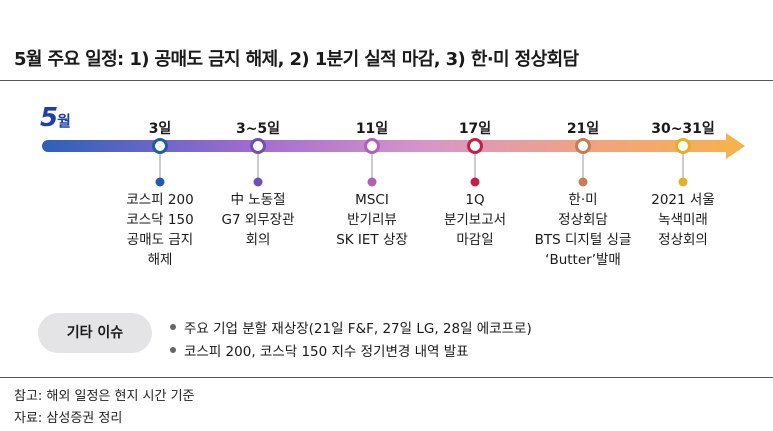 This screenshot has height=431, width=773. I want to click on event-line: G7 외무장관, so click(258, 220).